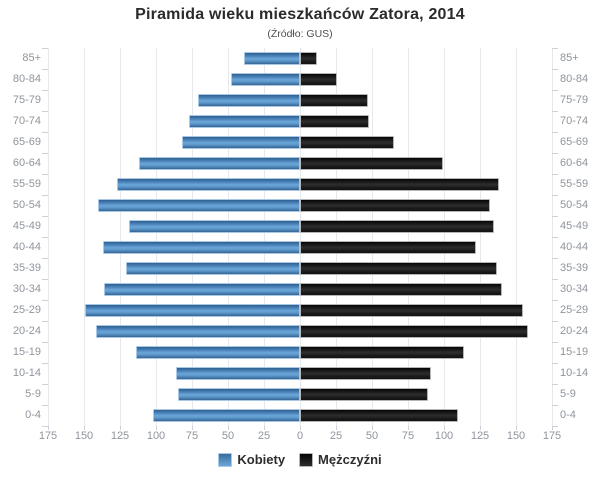 Image resolution: width=600 pixels, height=480 pixels. What do you see at coordinates (574, 142) in the screenshot?
I see `age-label-right: 65-69` at bounding box center [574, 142].